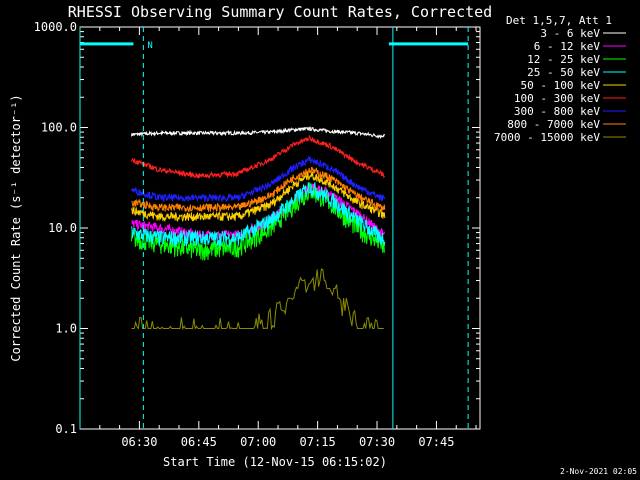 This screenshot has height=480, width=640. I want to click on y-tick-label: 0.1, so click(66, 429).